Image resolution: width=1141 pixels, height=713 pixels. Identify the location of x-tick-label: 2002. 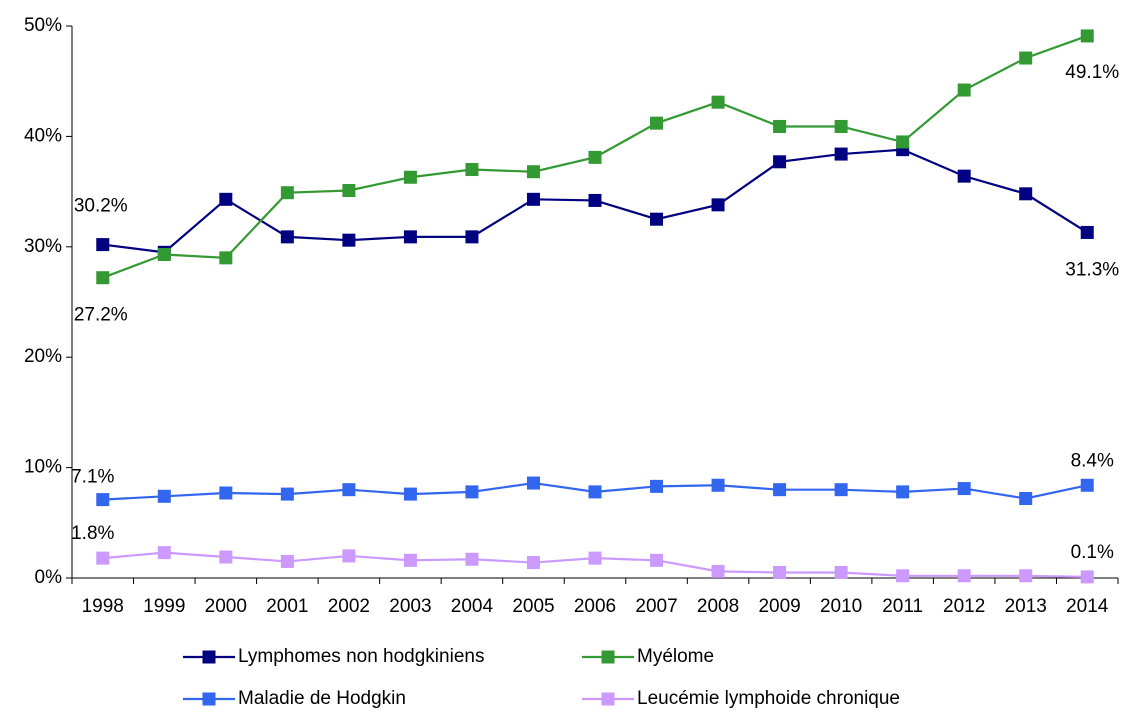
(349, 606).